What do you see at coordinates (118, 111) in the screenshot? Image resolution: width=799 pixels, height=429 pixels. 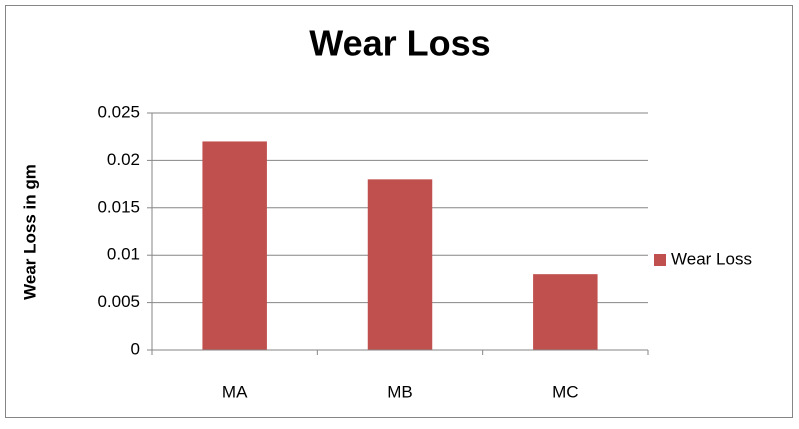 I see `y-tick-label: 0.025` at bounding box center [118, 111].